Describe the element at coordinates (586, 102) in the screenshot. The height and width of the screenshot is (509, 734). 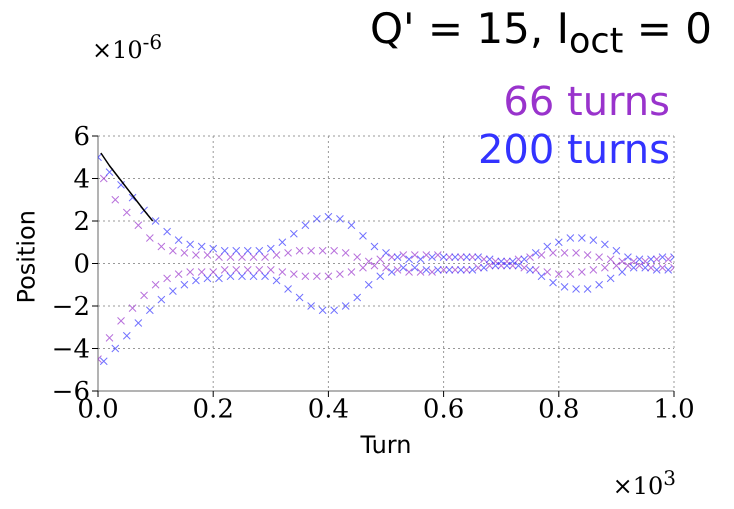
I see `text: 66 turns` at that location.